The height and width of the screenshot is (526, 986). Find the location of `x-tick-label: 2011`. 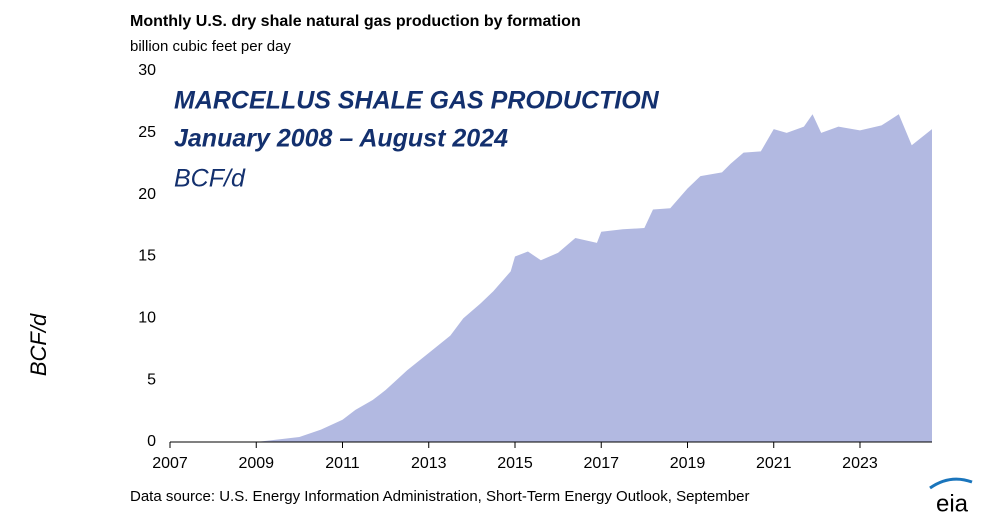

x-tick-label: 2011 is located at coordinates (342, 463).